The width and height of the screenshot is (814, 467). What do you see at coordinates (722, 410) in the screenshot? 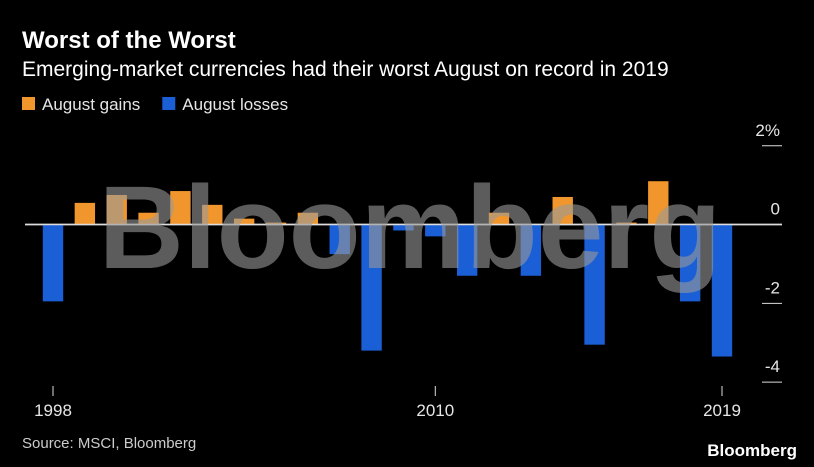
I see `x-tick-label: 2019` at bounding box center [722, 410].